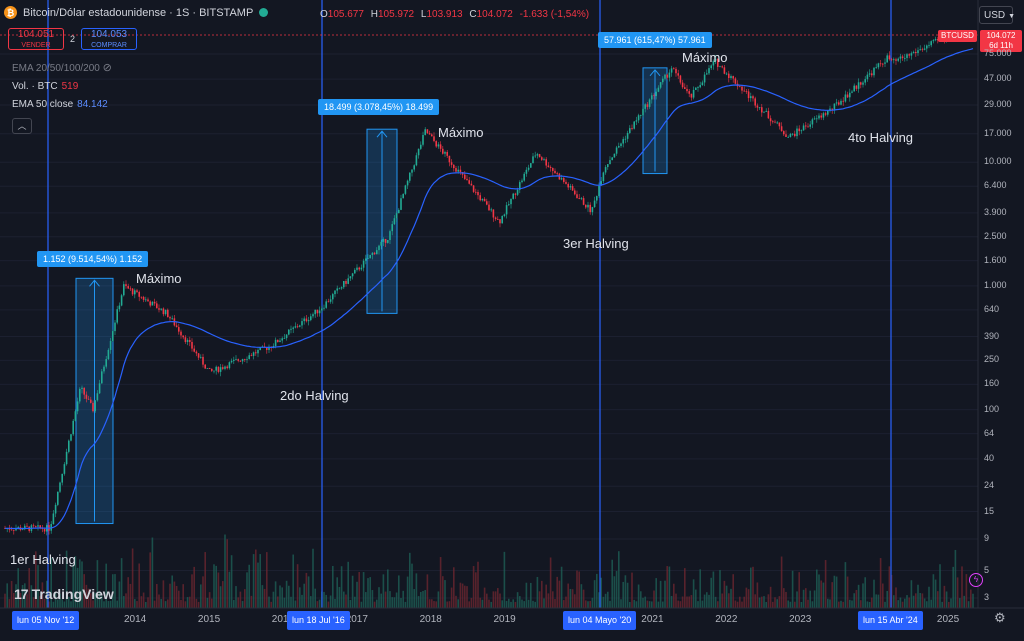  Describe the element at coordinates (264, 12) in the screenshot. I see `market-status-icon` at that location.